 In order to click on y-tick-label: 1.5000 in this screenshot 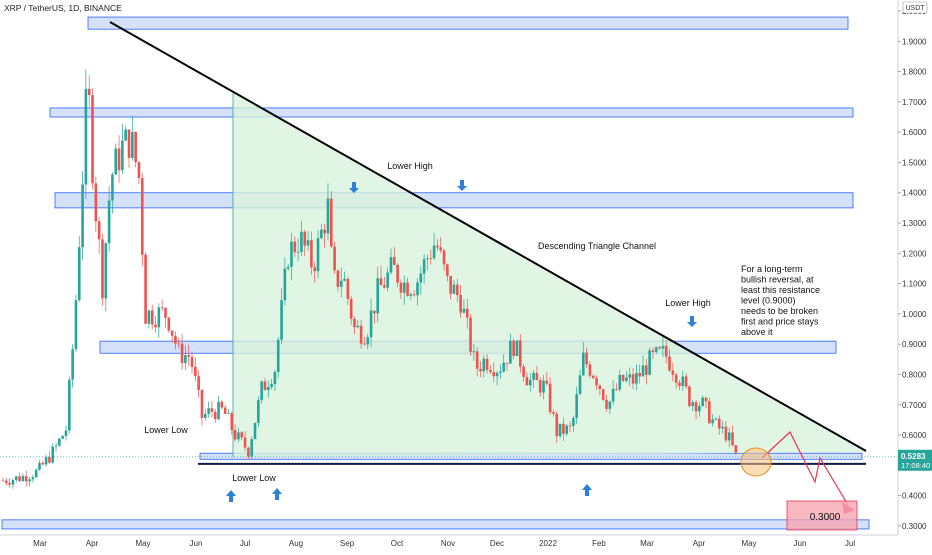, I will do `click(914, 162)`.